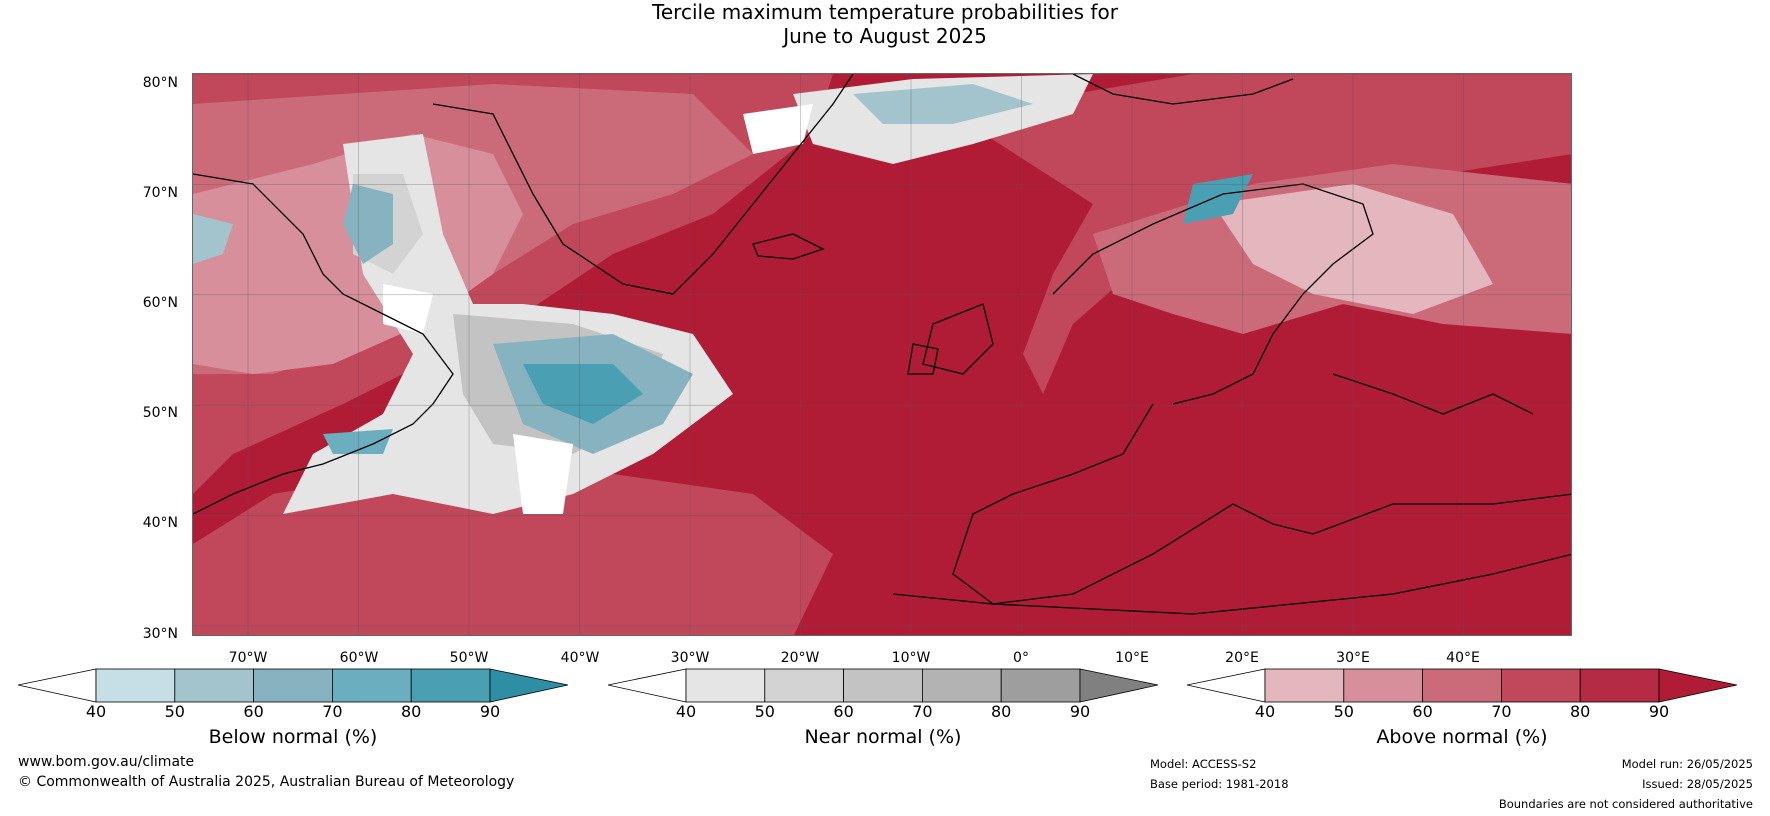 The height and width of the screenshot is (816, 1770). I want to click on lon-label-30e: 30°E, so click(1353, 658).